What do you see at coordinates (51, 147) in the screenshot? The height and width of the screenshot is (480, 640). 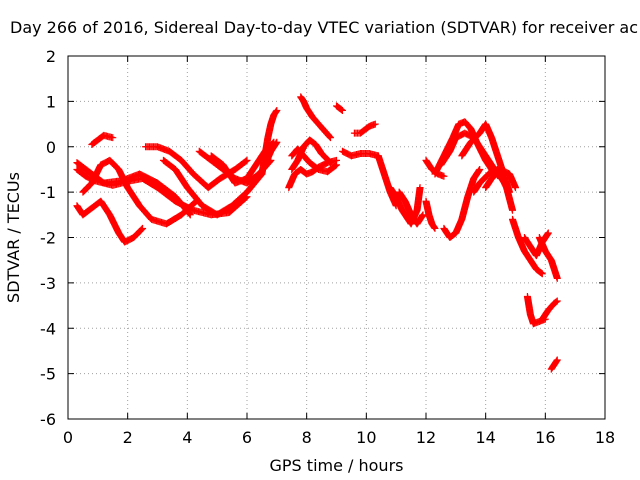 I see `y-tick-label: 0` at bounding box center [51, 147].